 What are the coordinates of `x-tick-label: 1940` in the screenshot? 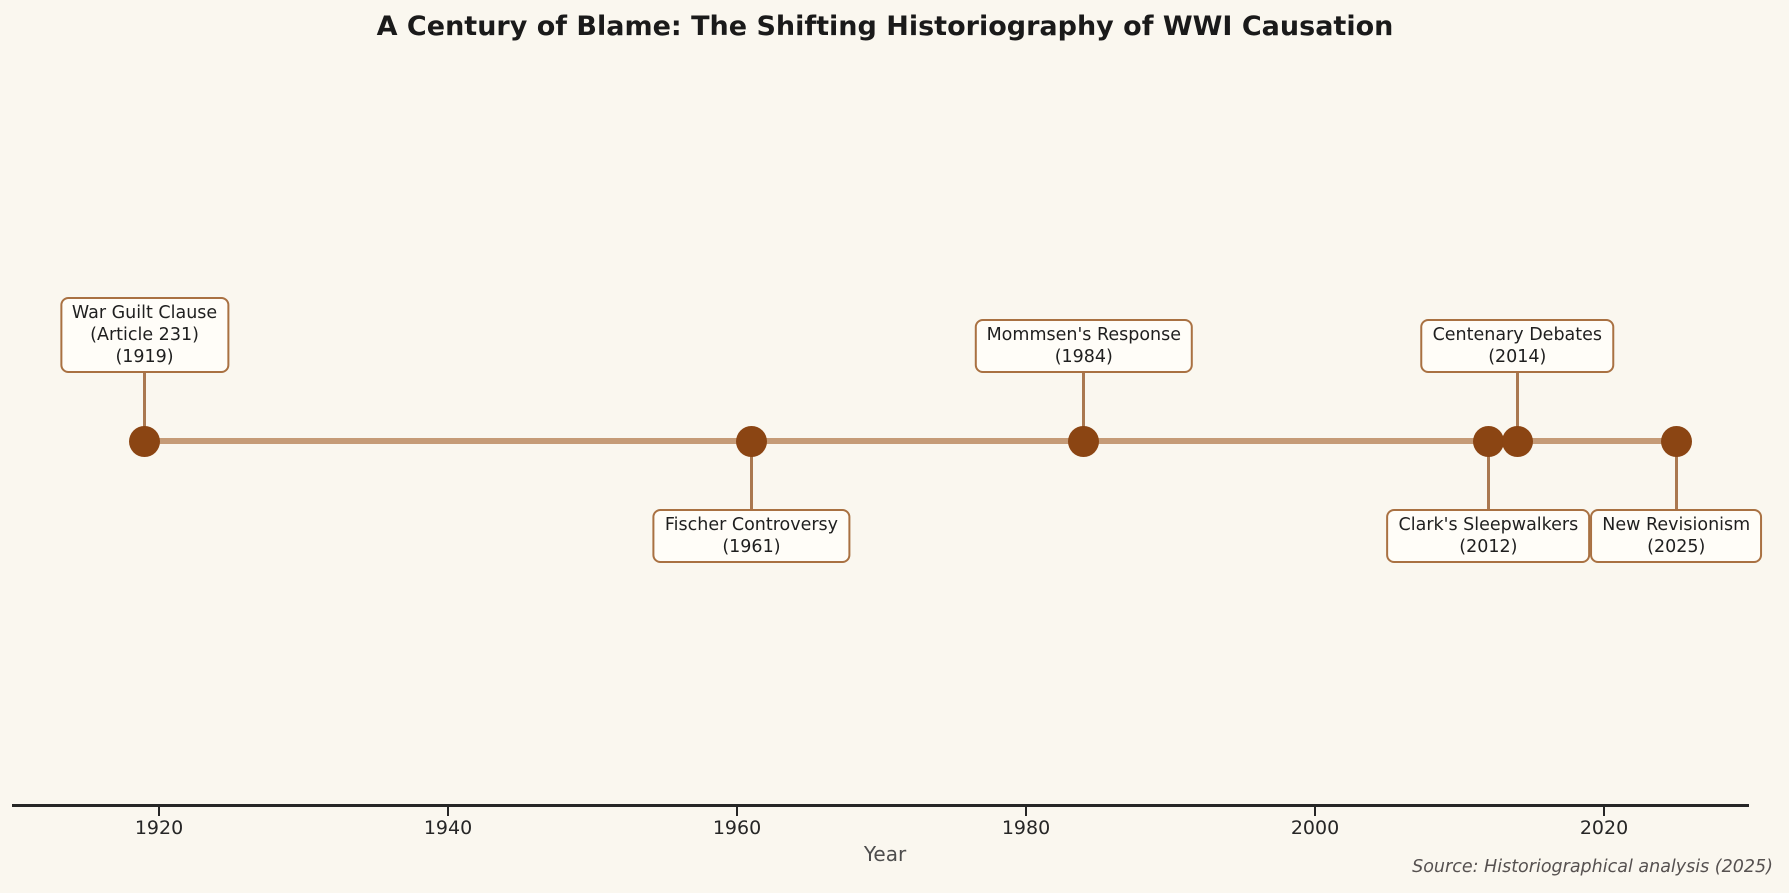 It's located at (448, 828).